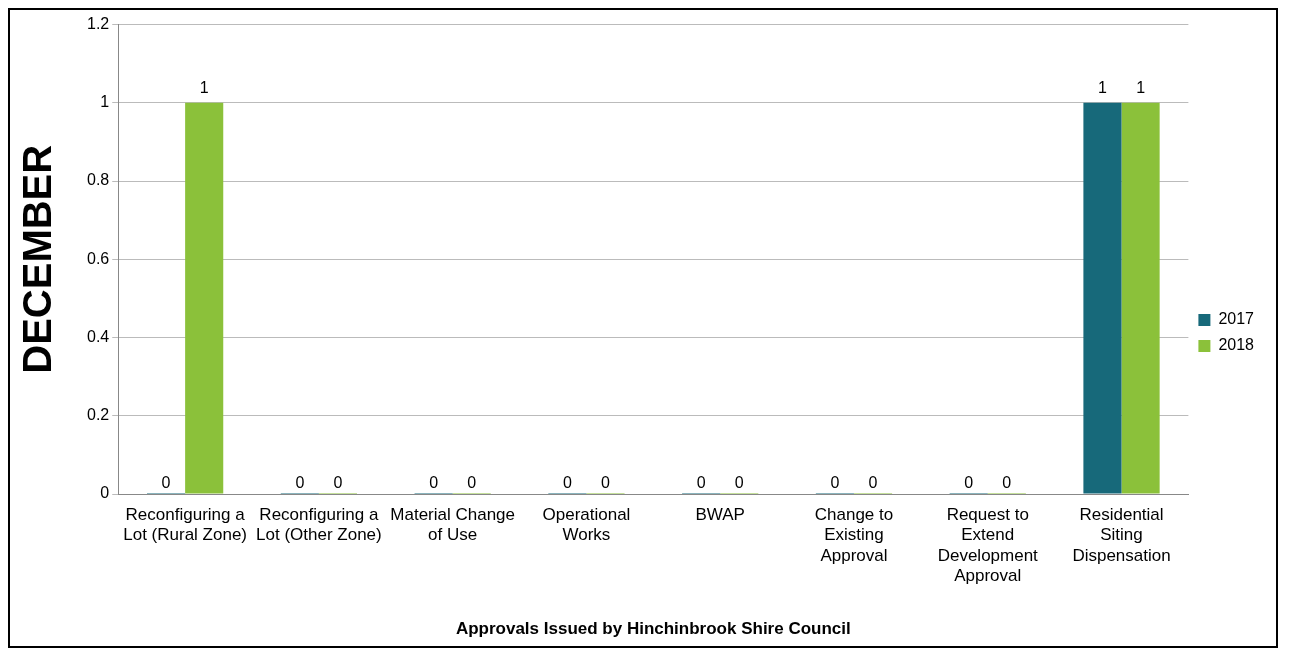 The height and width of the screenshot is (660, 1292). Describe the element at coordinates (854, 534) in the screenshot. I see `x-tick-label: Change to Existing Approval` at that location.